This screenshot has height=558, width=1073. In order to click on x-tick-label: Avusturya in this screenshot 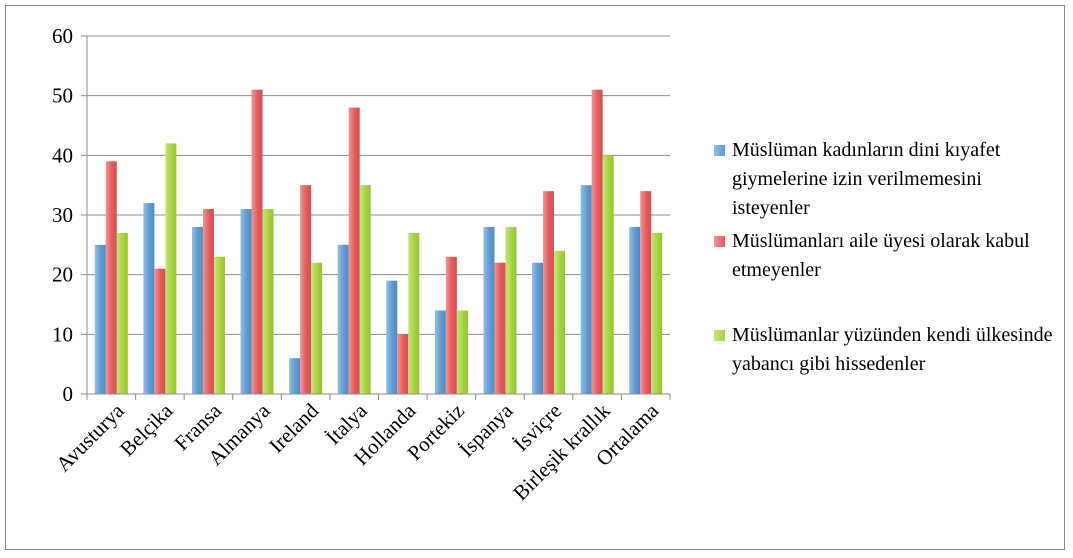, I will do `click(90, 437)`.